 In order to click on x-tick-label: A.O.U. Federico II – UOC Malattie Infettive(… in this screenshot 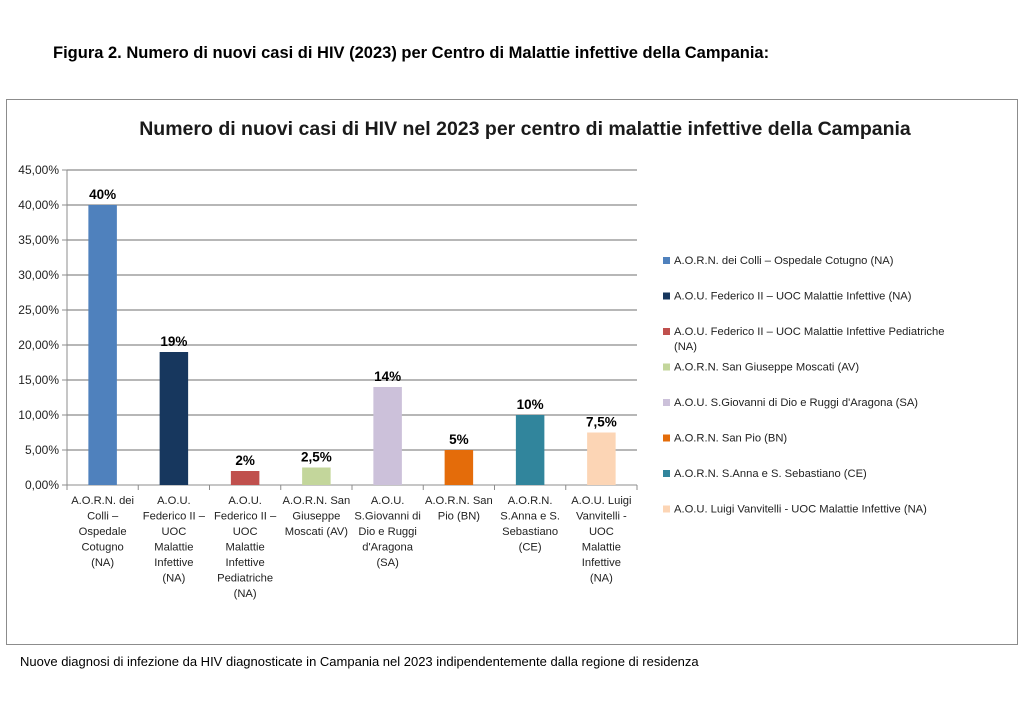, I will do `click(174, 540)`.